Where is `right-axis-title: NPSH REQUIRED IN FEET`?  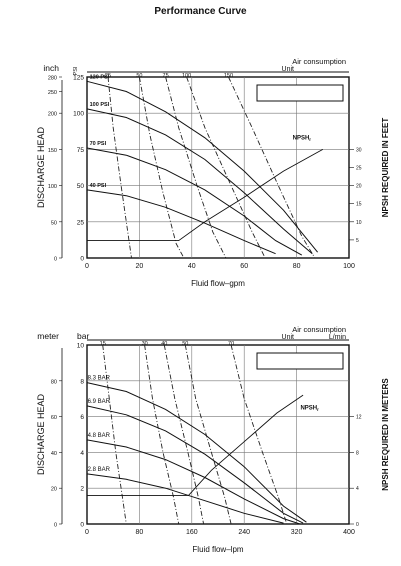 right-axis-title: NPSH REQUIRED IN FEET is located at coordinates (385, 168).